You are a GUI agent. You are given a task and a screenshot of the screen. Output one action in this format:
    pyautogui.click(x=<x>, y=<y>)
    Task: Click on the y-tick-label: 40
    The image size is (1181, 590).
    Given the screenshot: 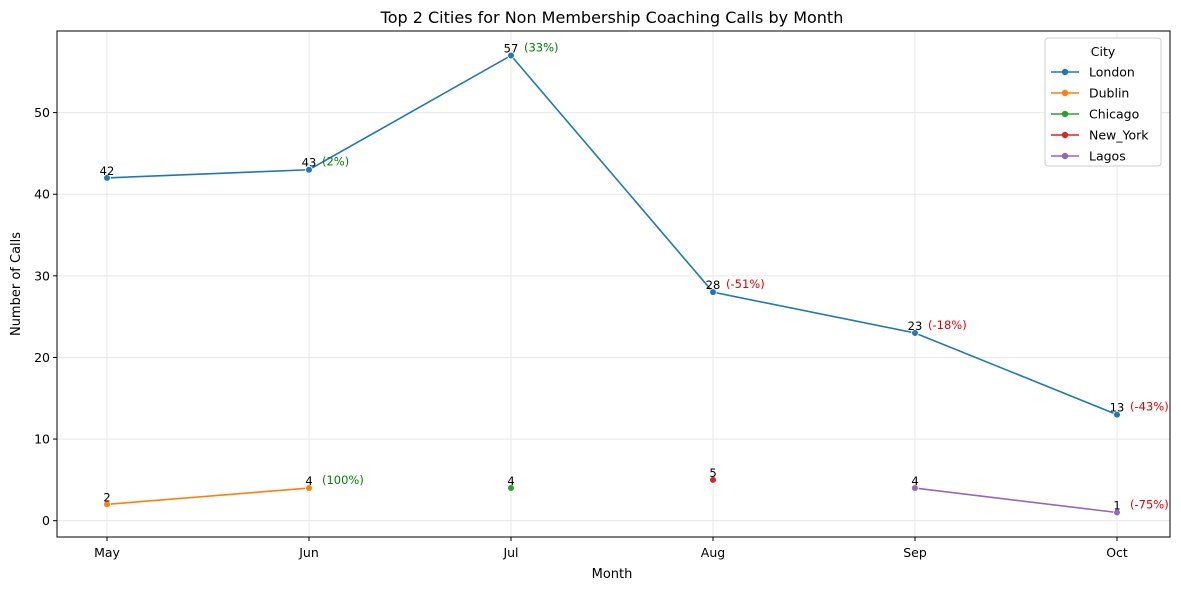 What is the action you would take?
    pyautogui.click(x=42, y=194)
    